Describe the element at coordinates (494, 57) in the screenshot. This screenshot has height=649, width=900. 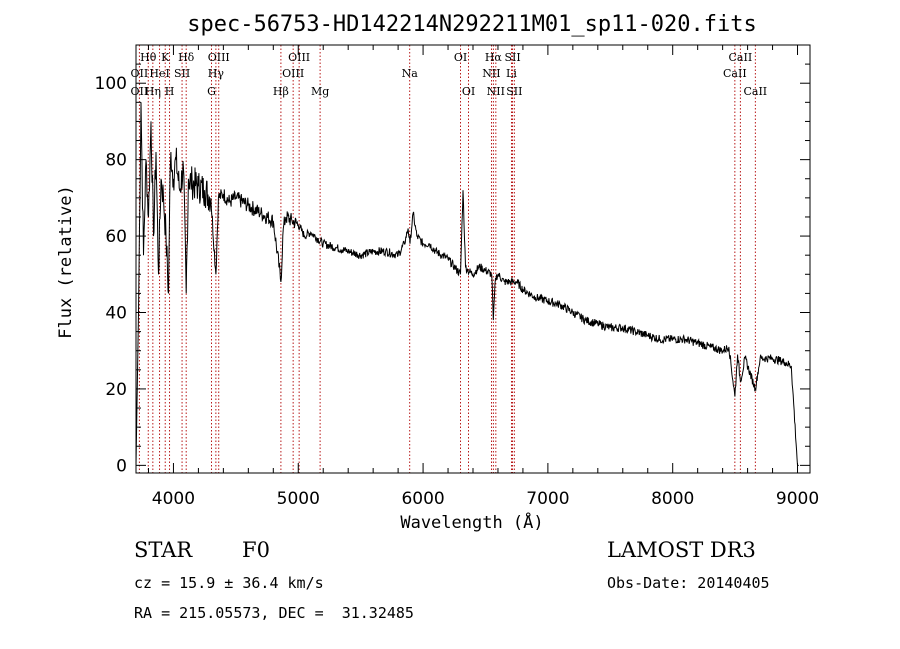
I see `line-label-19: Hα` at that location.